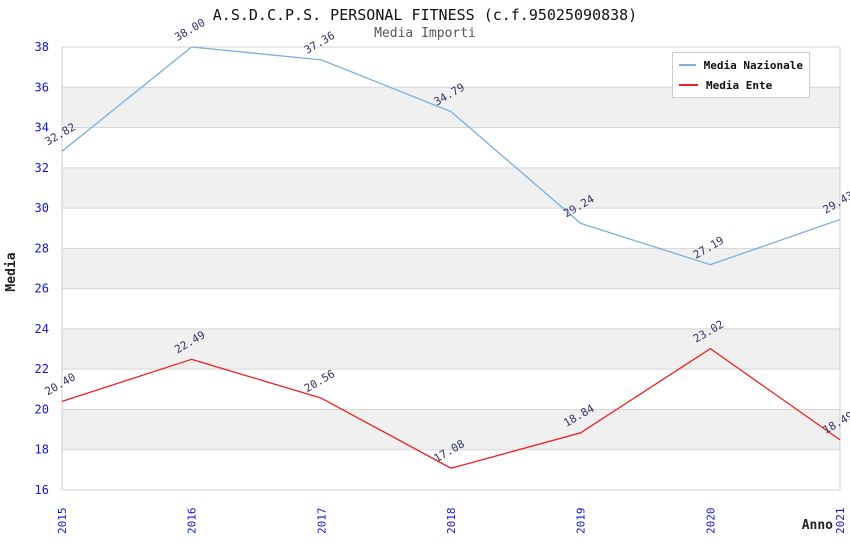  I want to click on y-tick-label: 22, so click(42, 369).